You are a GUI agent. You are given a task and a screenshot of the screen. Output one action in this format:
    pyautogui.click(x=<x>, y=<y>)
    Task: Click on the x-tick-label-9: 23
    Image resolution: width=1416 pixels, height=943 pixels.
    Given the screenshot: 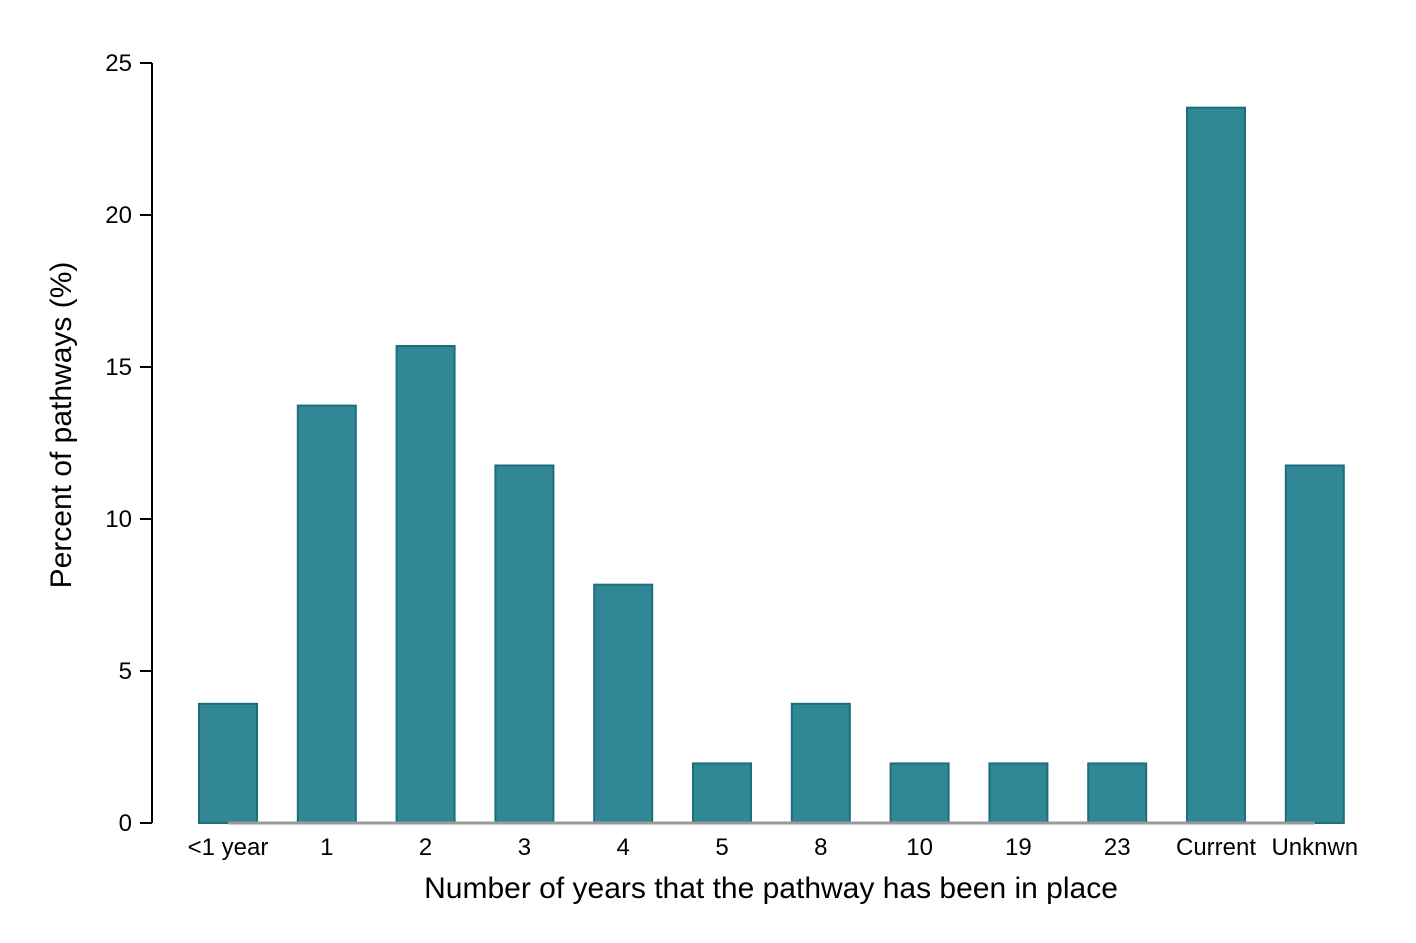 What is the action you would take?
    pyautogui.click(x=1117, y=847)
    